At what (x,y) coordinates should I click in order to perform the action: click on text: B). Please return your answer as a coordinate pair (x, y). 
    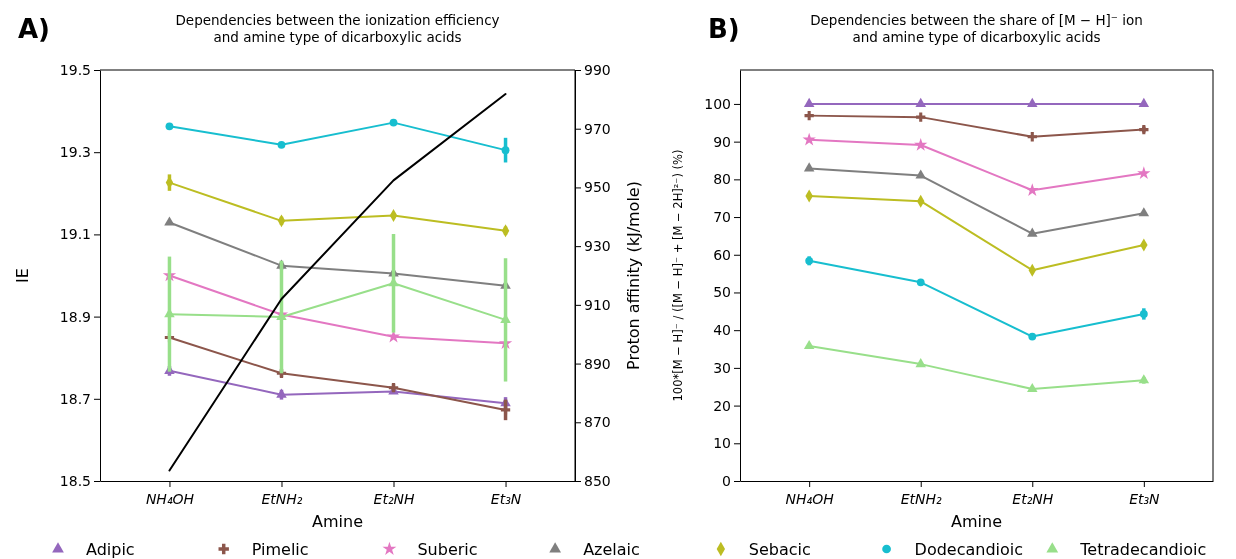
    Looking at the image, I should click on (724, 29).